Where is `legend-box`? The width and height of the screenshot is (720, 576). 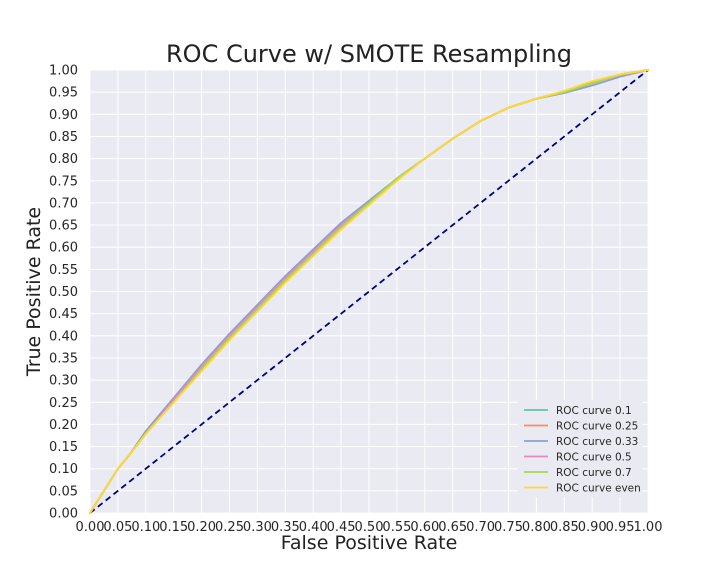 legend-box is located at coordinates (580, 448).